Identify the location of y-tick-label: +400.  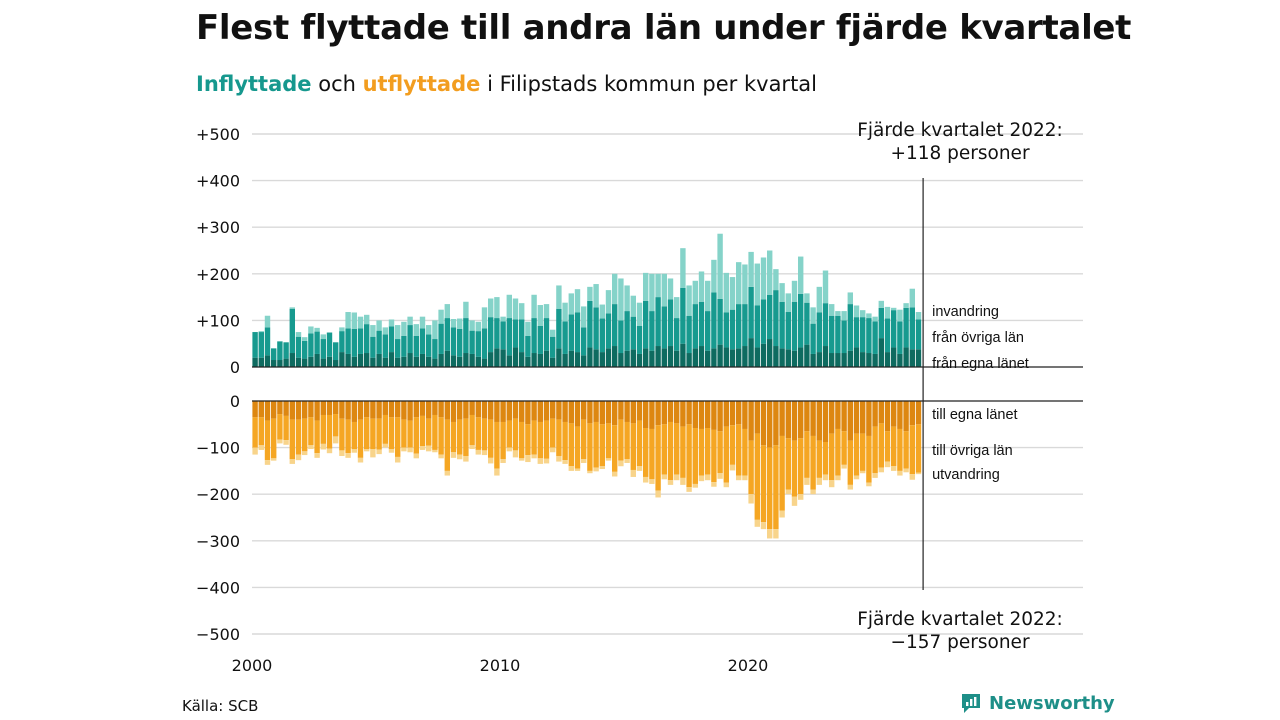
(218, 181).